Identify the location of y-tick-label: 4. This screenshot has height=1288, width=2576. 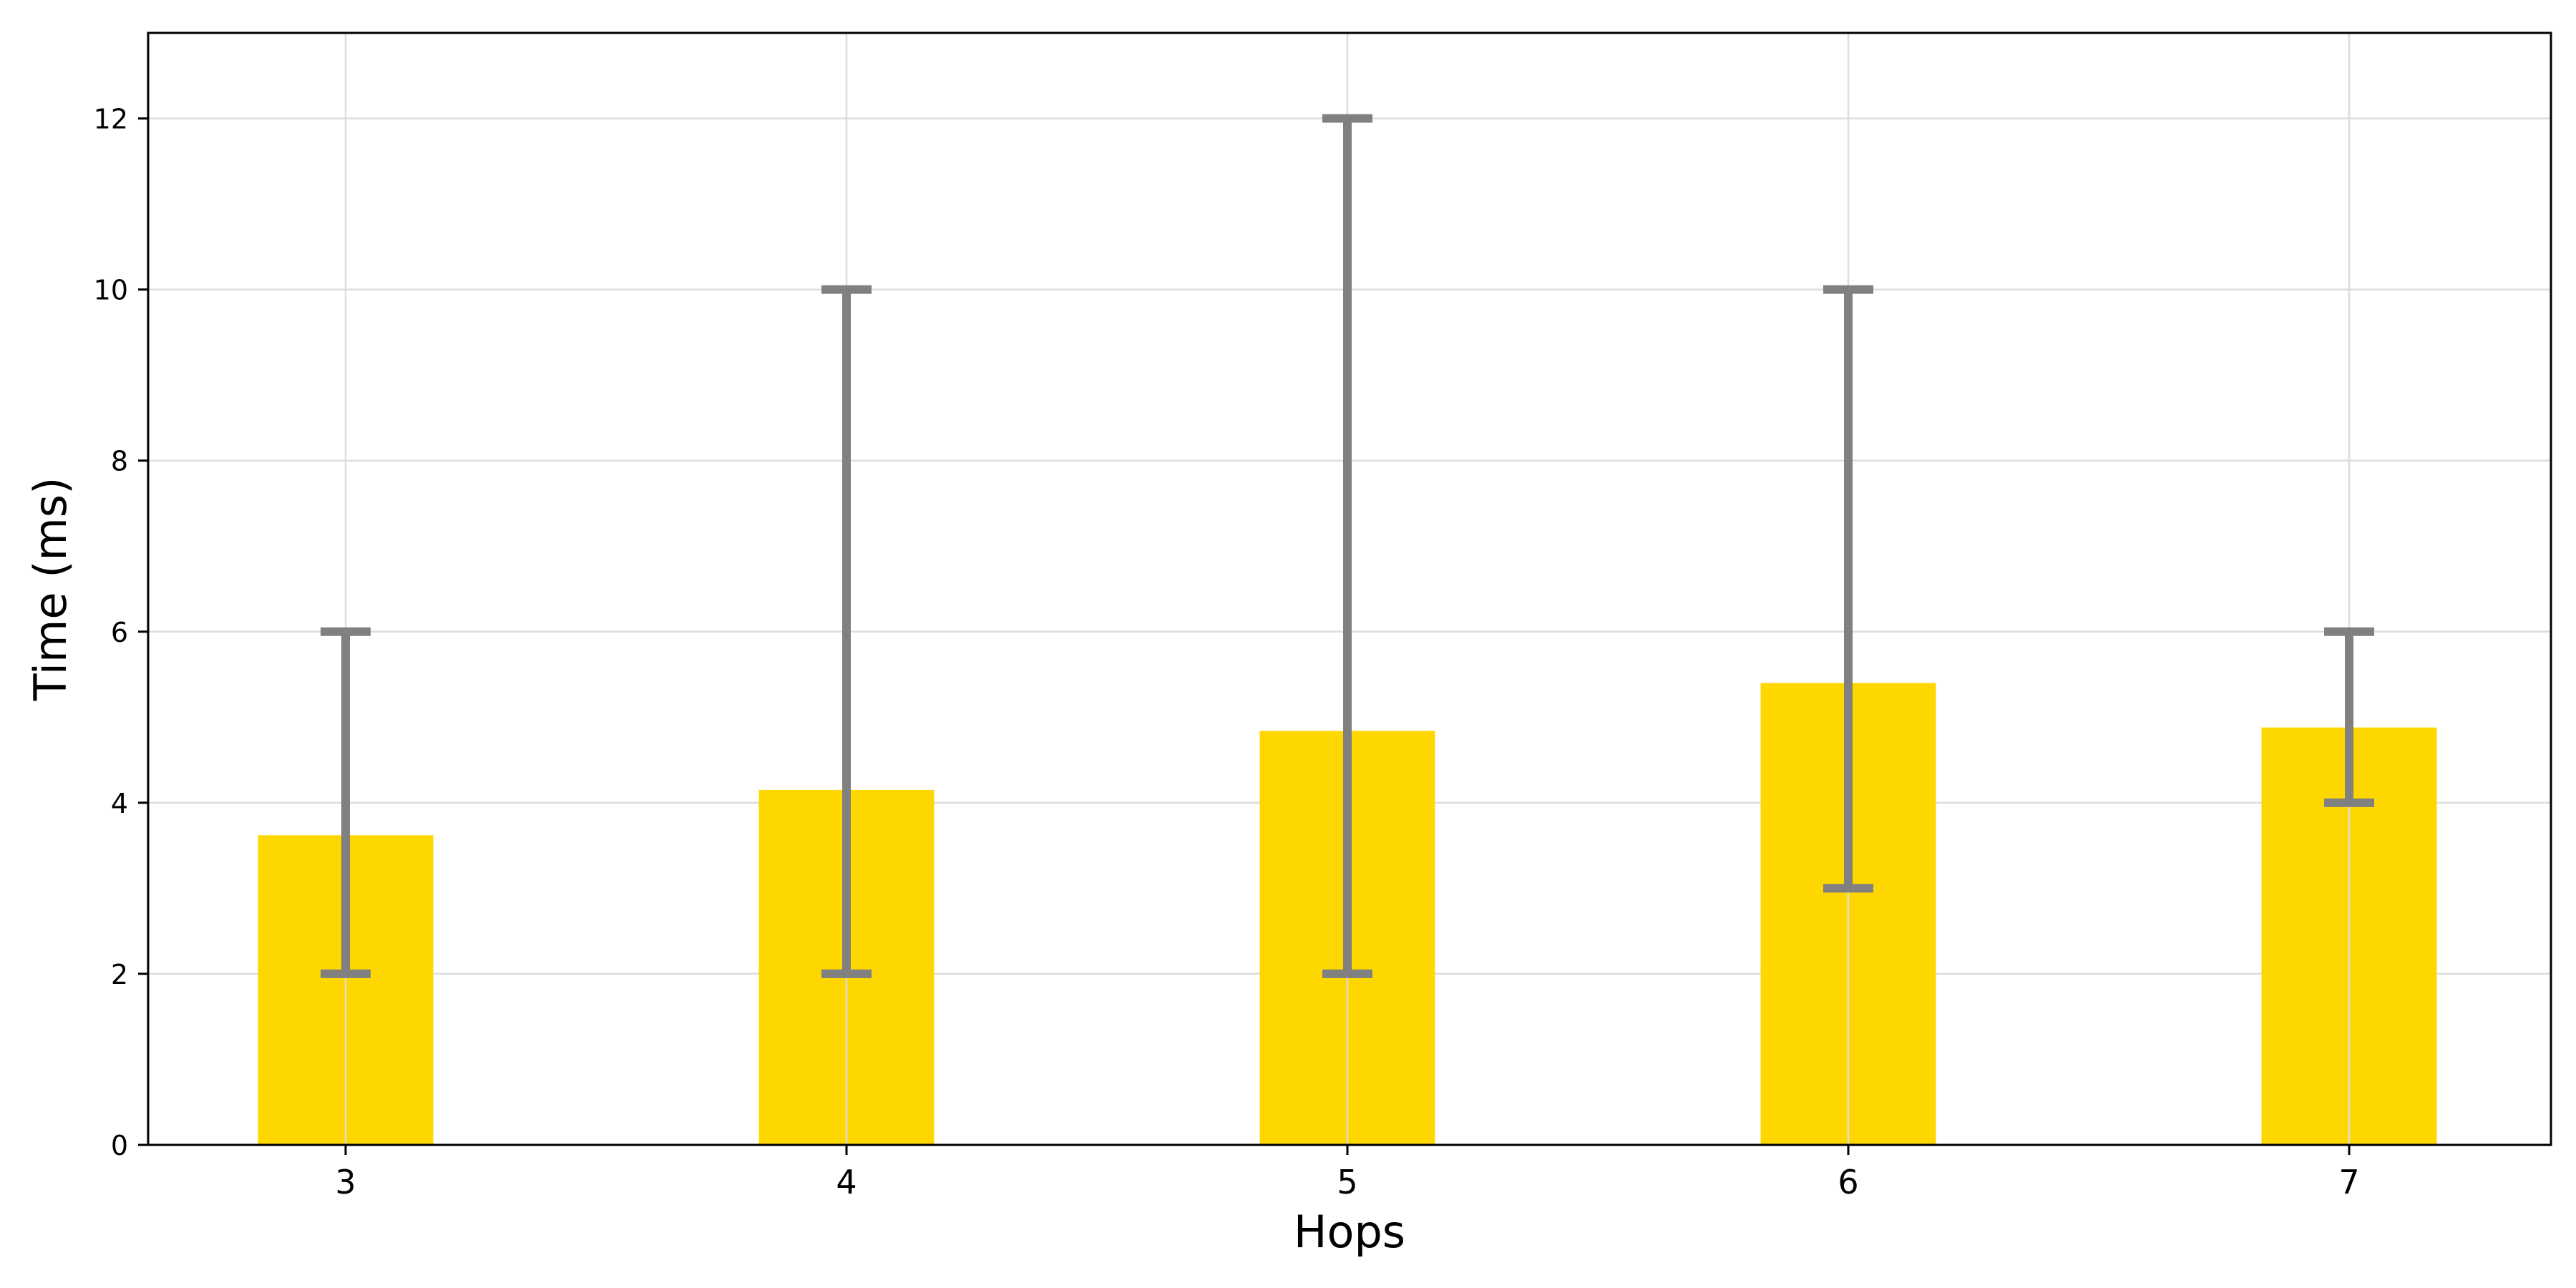
(119, 803).